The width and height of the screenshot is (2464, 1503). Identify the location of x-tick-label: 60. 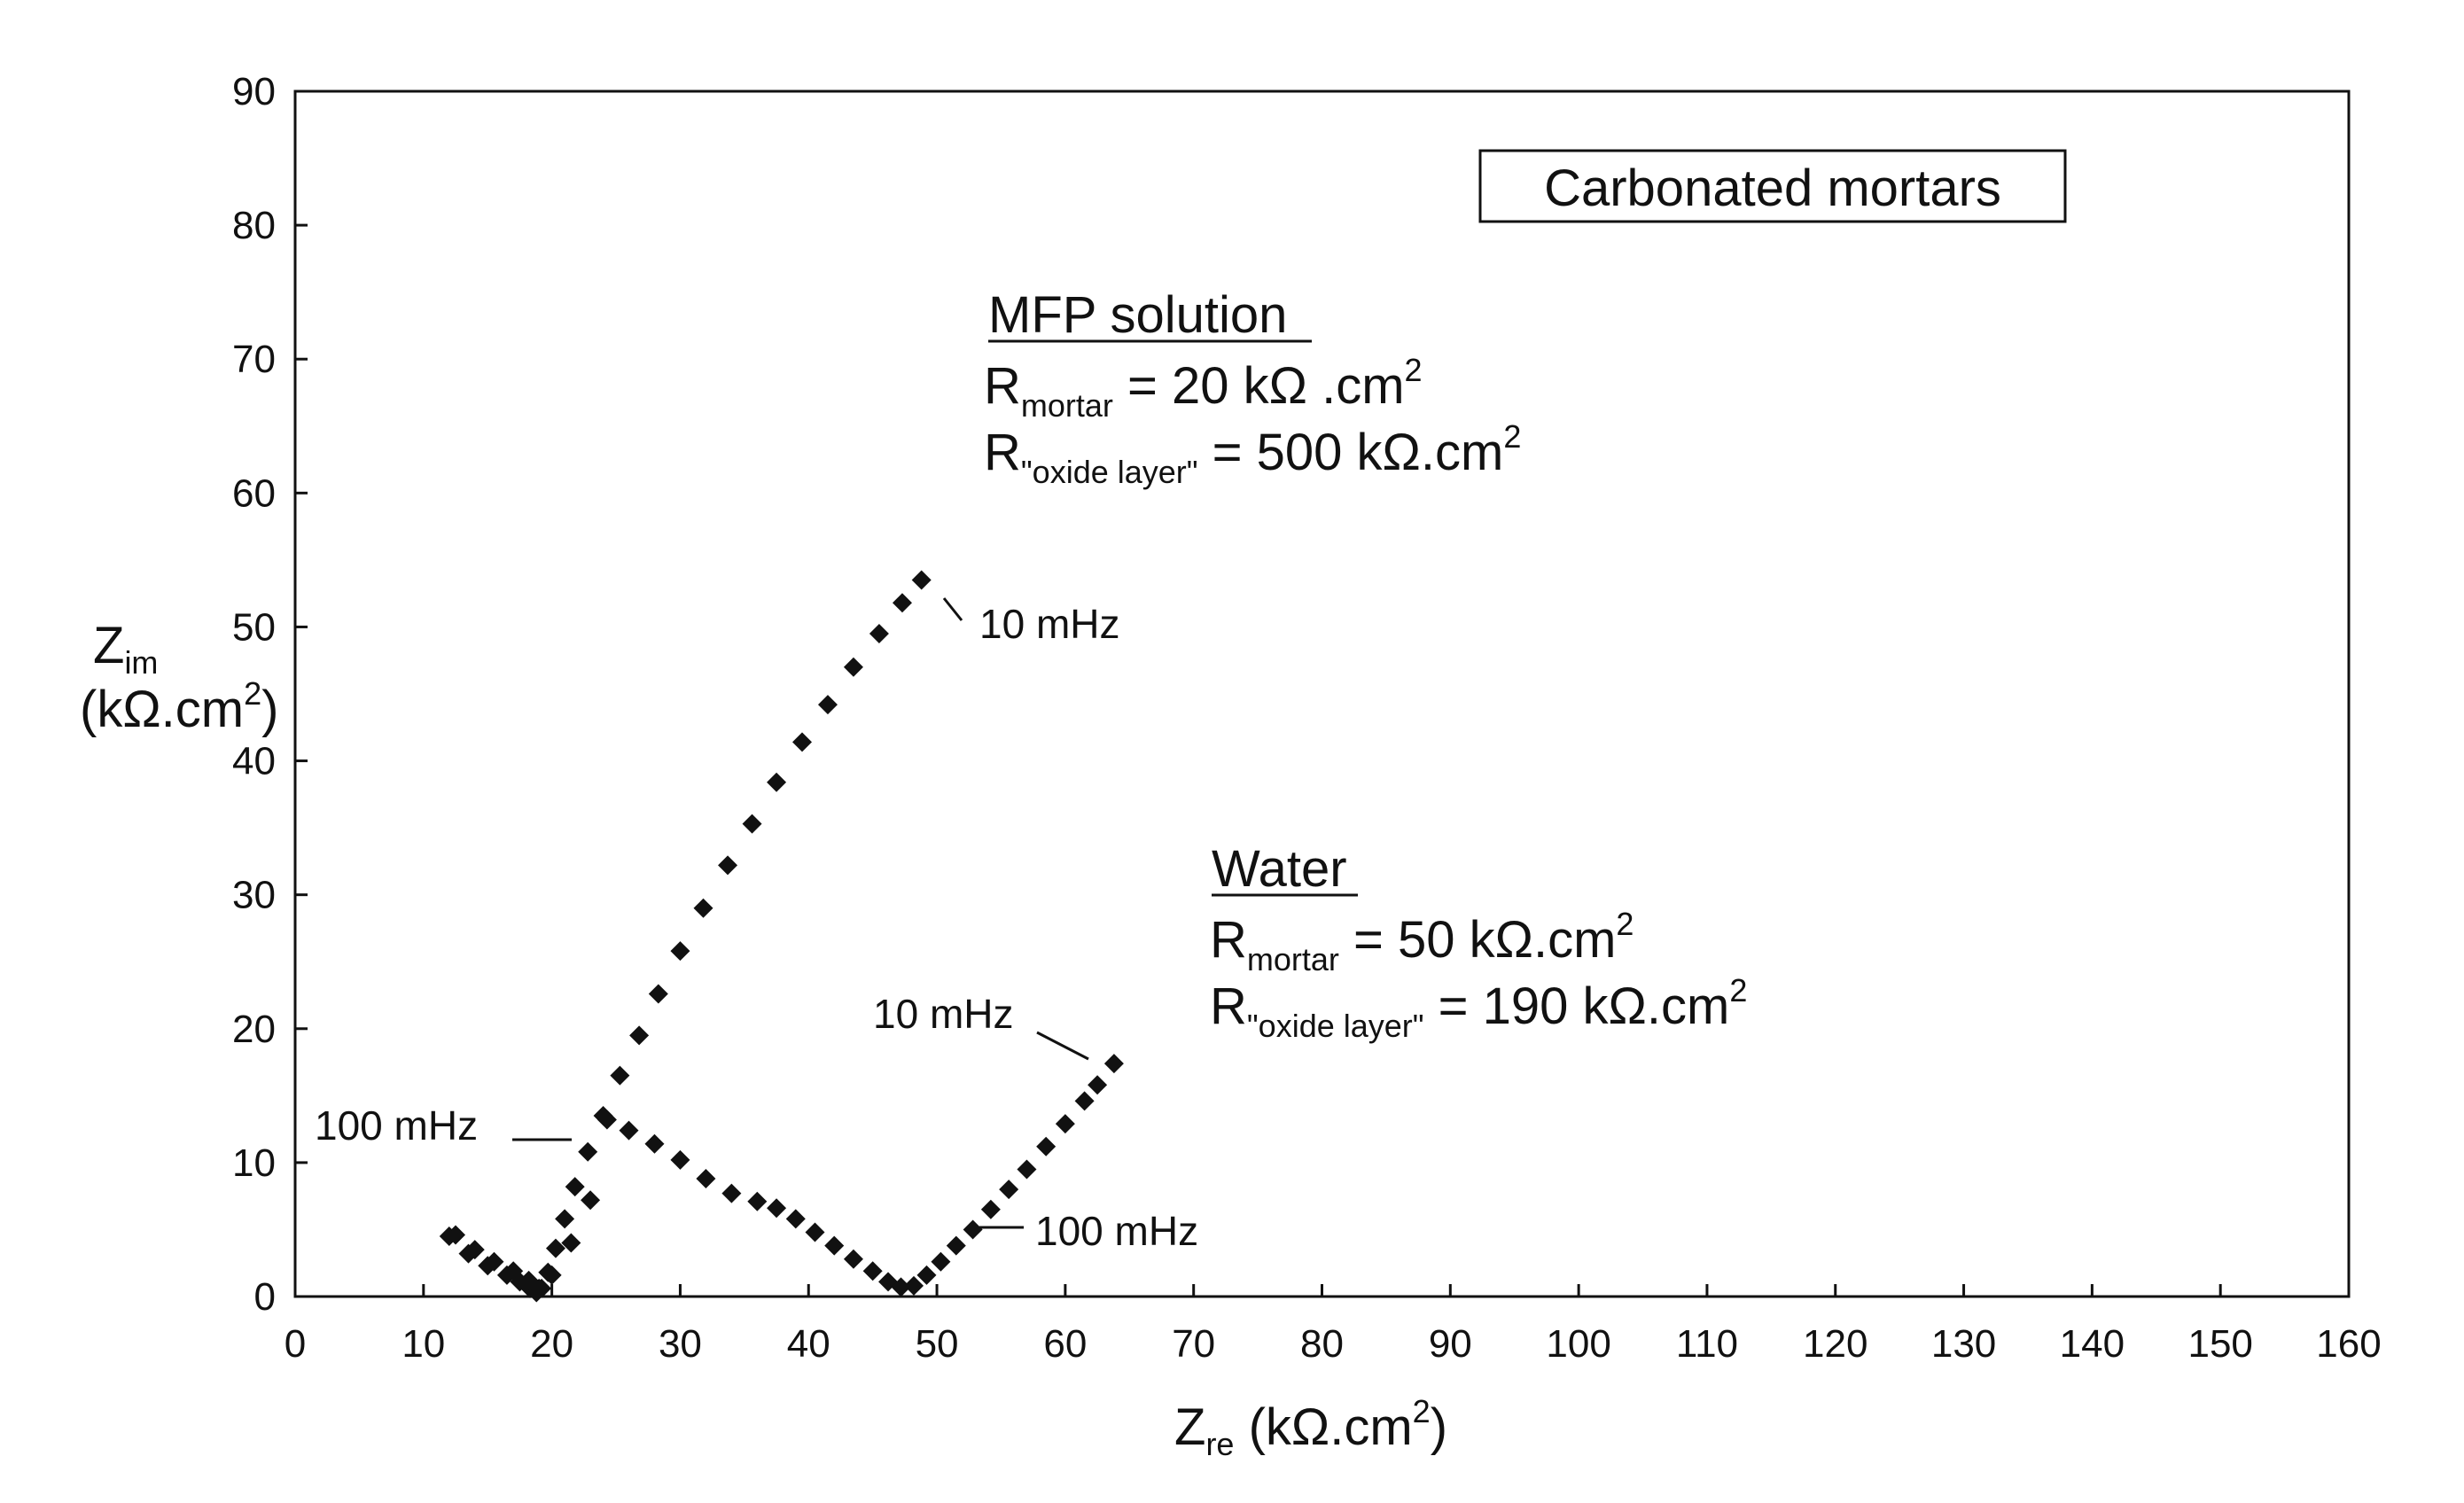
(1065, 1344).